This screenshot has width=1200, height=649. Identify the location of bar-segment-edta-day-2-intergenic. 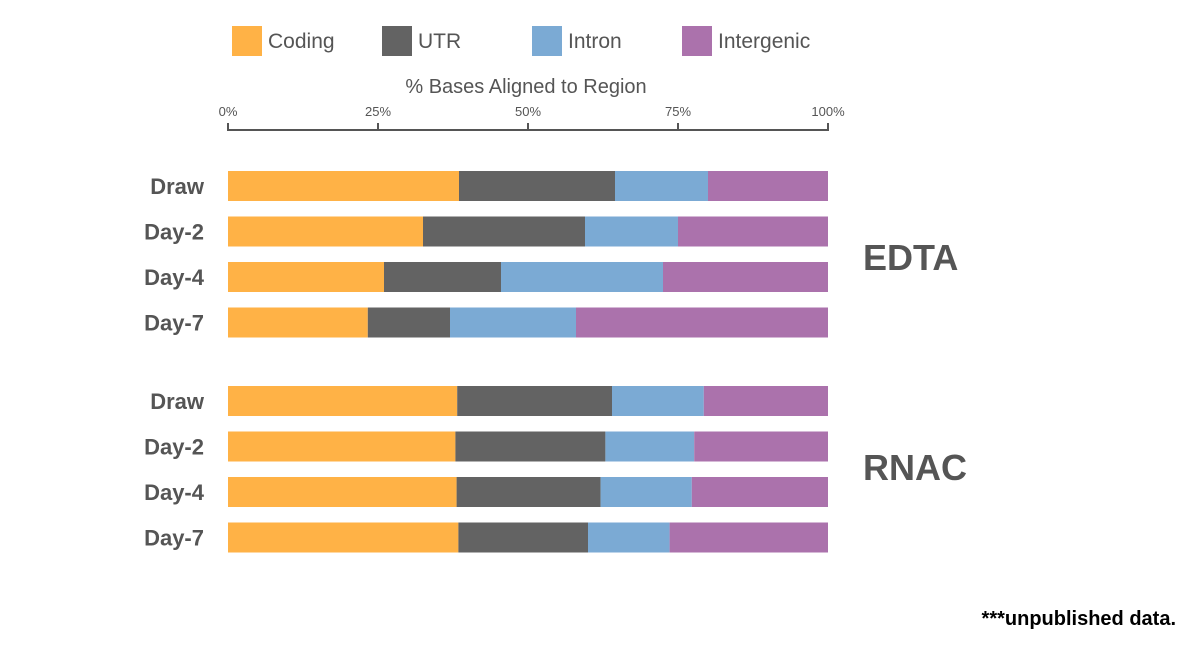
(753, 231).